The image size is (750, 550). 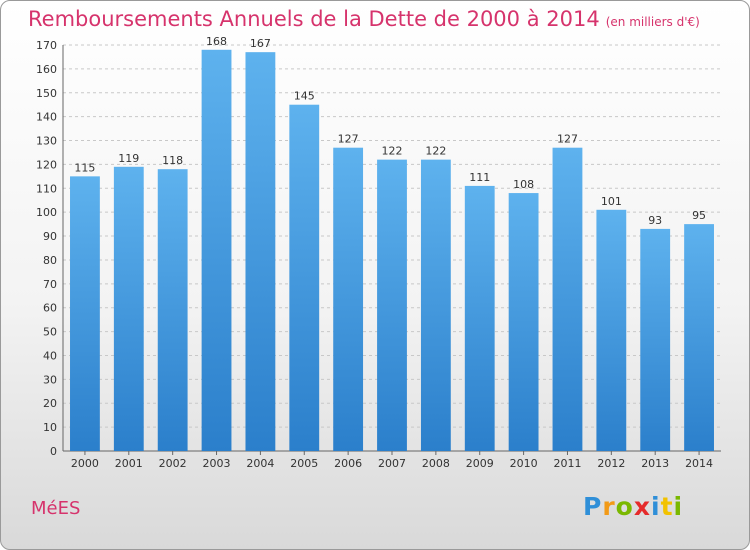 I want to click on y-tick-label: 160, so click(x=46, y=69).